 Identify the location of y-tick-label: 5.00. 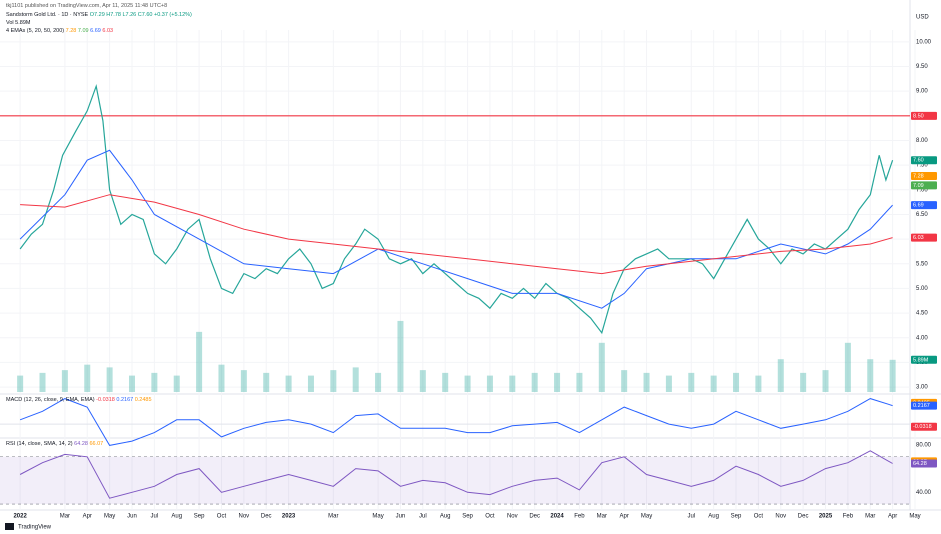
(922, 289).